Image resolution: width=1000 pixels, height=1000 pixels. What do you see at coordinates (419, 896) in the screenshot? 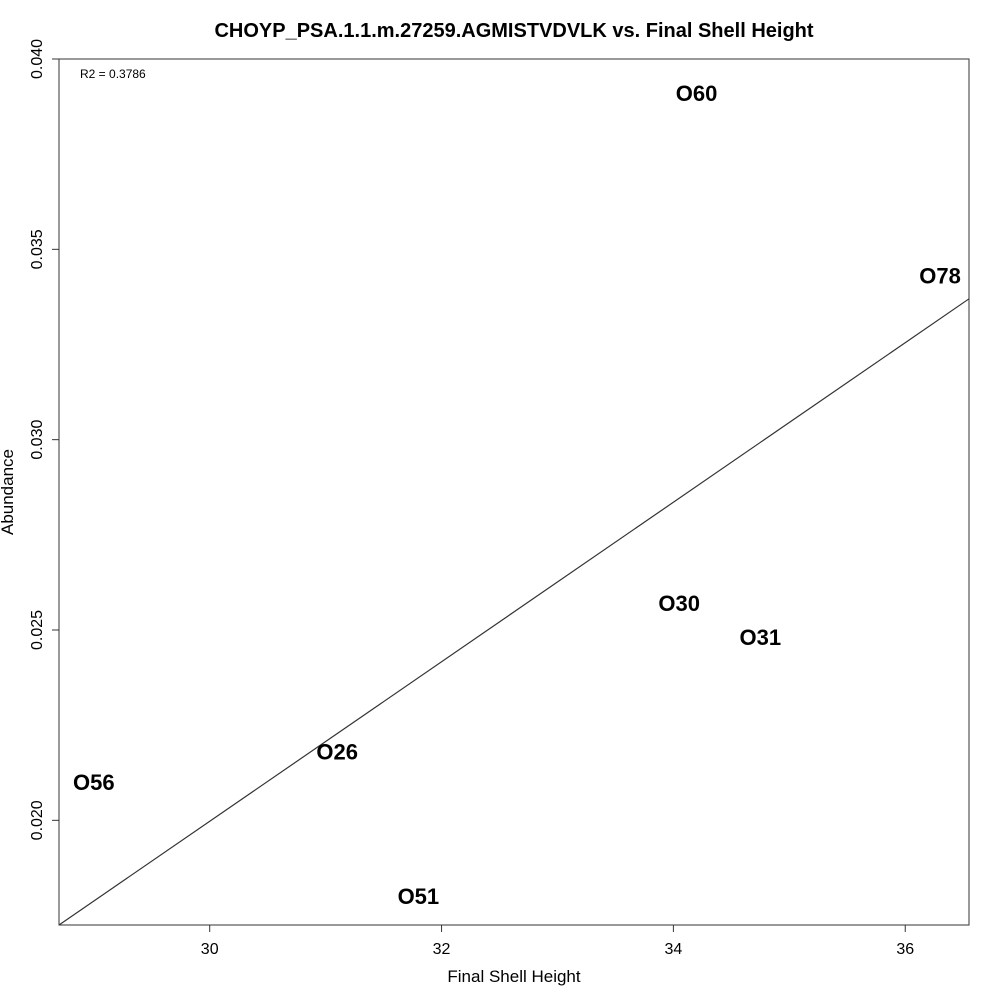
I see `data-point-label: O51` at bounding box center [419, 896].